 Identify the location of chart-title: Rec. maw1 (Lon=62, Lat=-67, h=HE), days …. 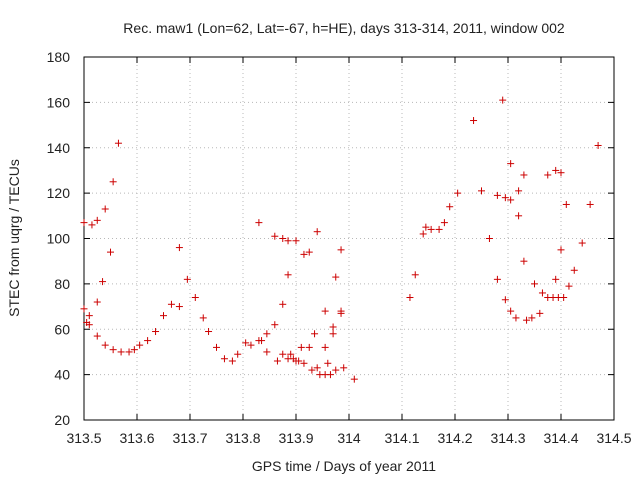
(344, 28).